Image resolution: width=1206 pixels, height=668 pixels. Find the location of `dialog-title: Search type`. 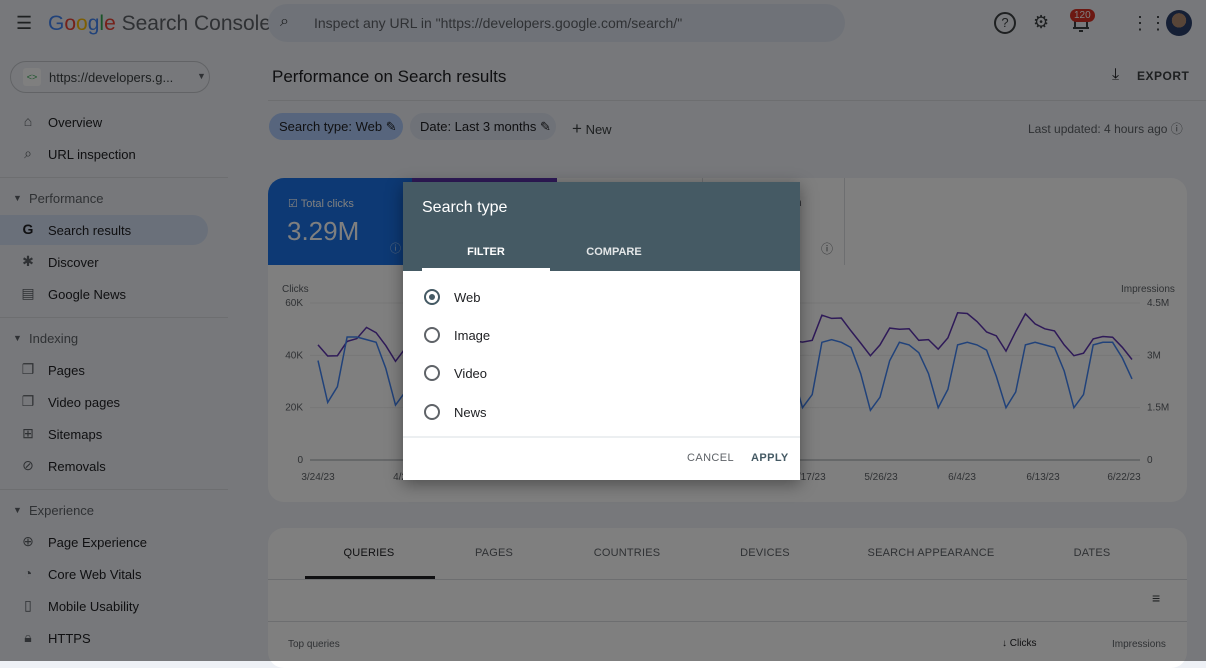

dialog-title: Search type is located at coordinates (465, 207).